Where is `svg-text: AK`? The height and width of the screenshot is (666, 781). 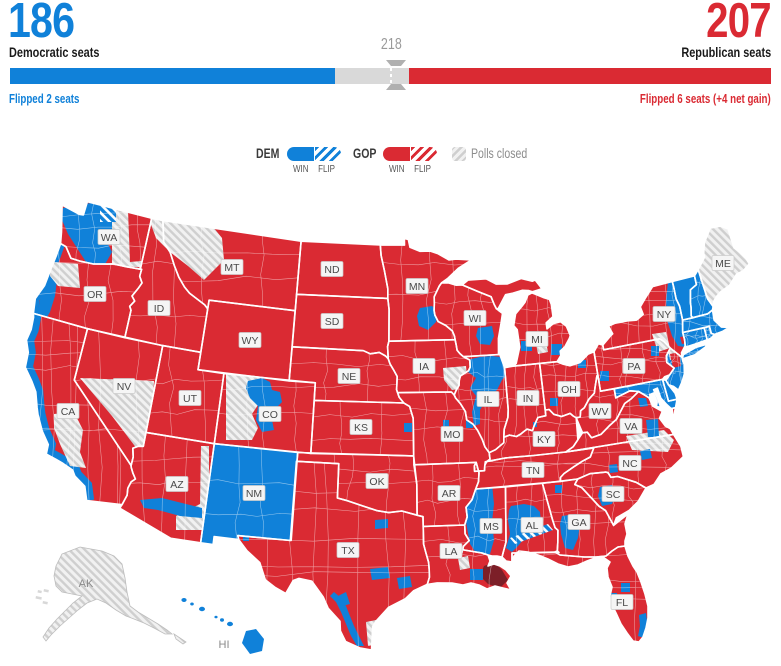 svg-text: AK is located at coordinates (86, 584).